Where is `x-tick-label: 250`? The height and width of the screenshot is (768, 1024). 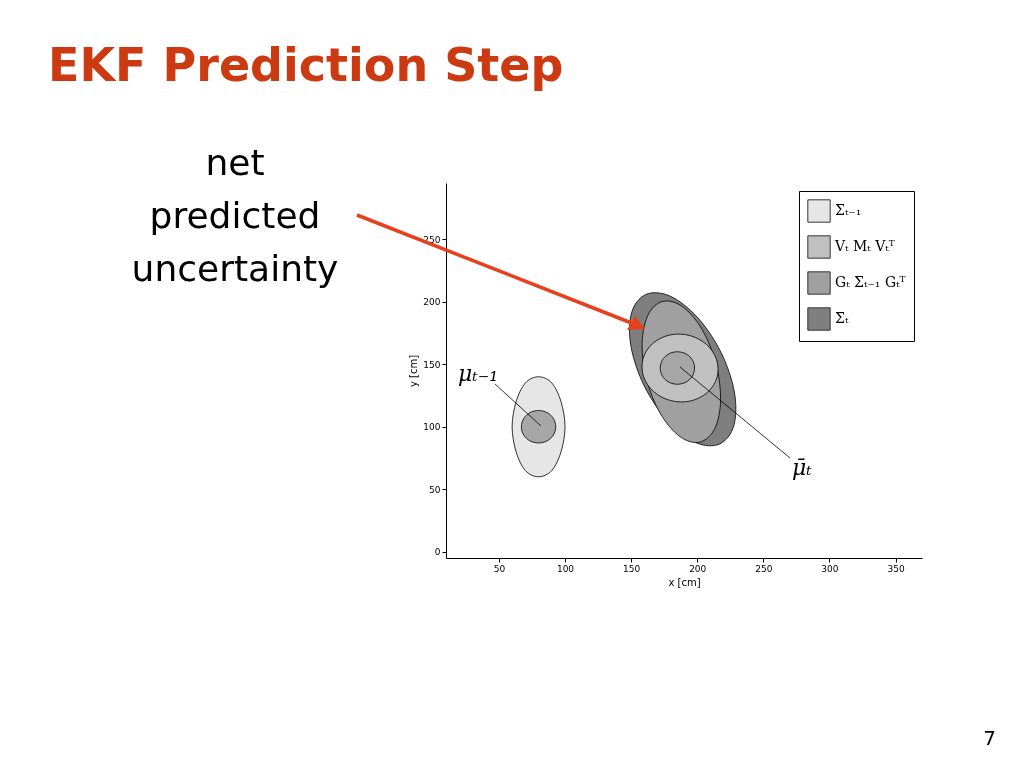
x-tick-label: 250 is located at coordinates (764, 568).